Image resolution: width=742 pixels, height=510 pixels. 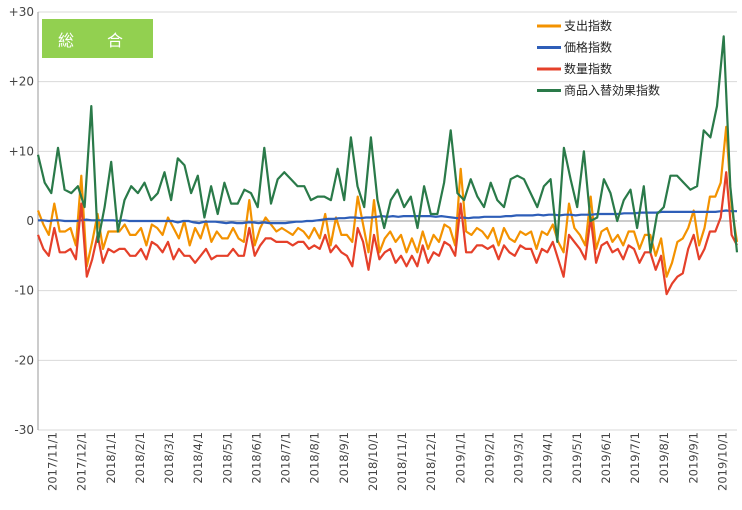 What do you see at coordinates (97, 38) in the screenshot?
I see `chart-title-badge: 総 合` at bounding box center [97, 38].